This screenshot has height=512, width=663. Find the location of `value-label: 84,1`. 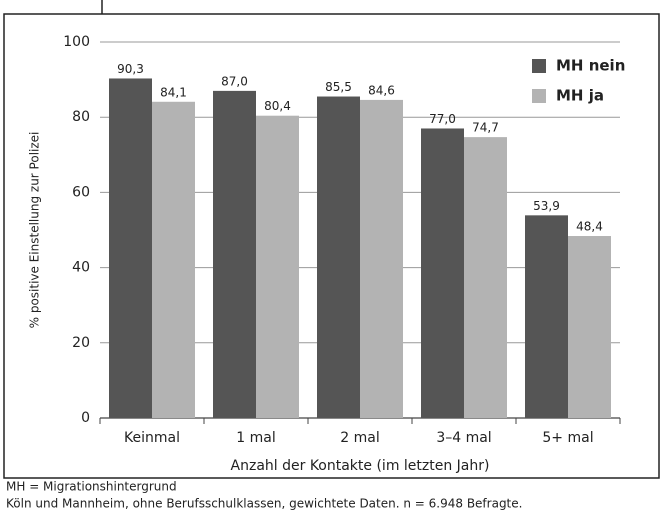

value-label: 84,1 is located at coordinates (173, 92).